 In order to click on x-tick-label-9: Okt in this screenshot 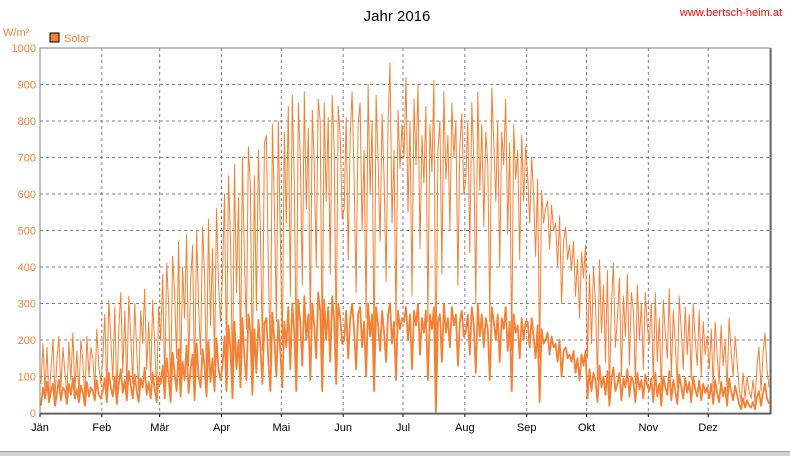, I will do `click(586, 428)`.